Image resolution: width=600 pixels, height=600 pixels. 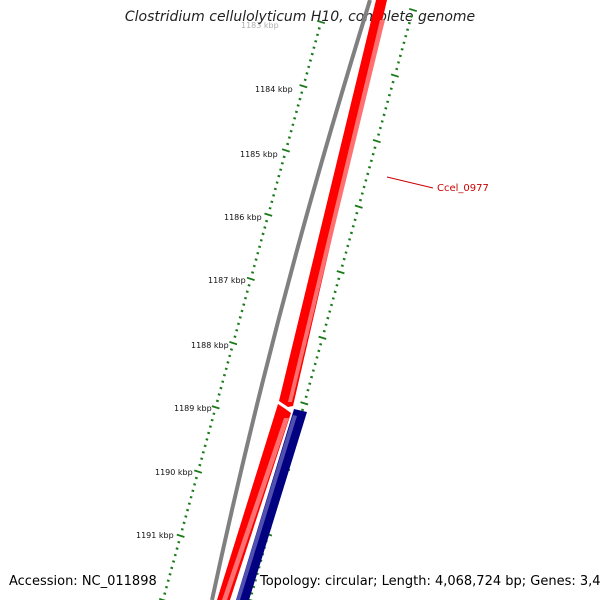 What do you see at coordinates (259, 154) in the screenshot?
I see `tick-label: 1185 kbp` at bounding box center [259, 154].